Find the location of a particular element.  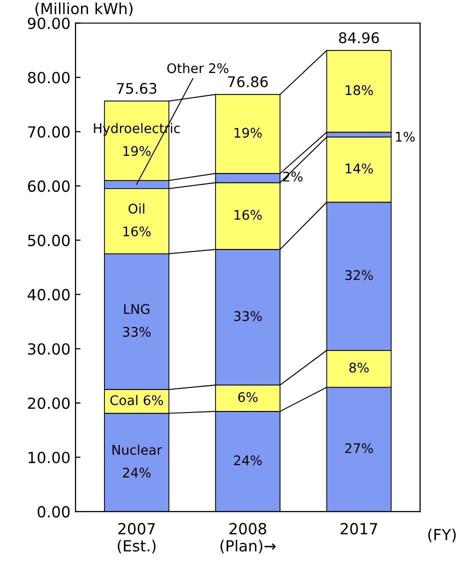

annotation: Other 2% is located at coordinates (197, 68).